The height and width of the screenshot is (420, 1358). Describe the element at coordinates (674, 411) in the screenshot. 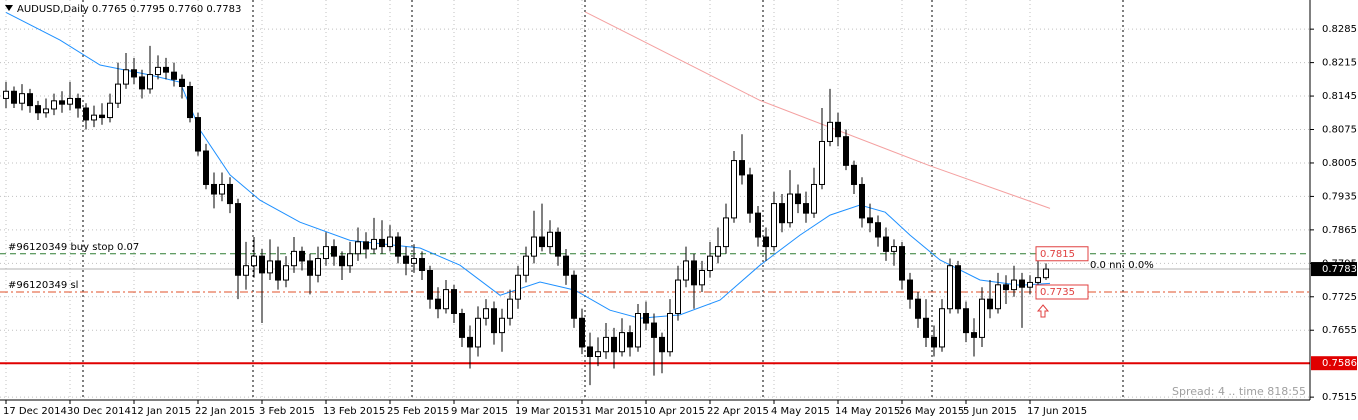

I see `x-tick-label: 10 Apr 2015` at that location.